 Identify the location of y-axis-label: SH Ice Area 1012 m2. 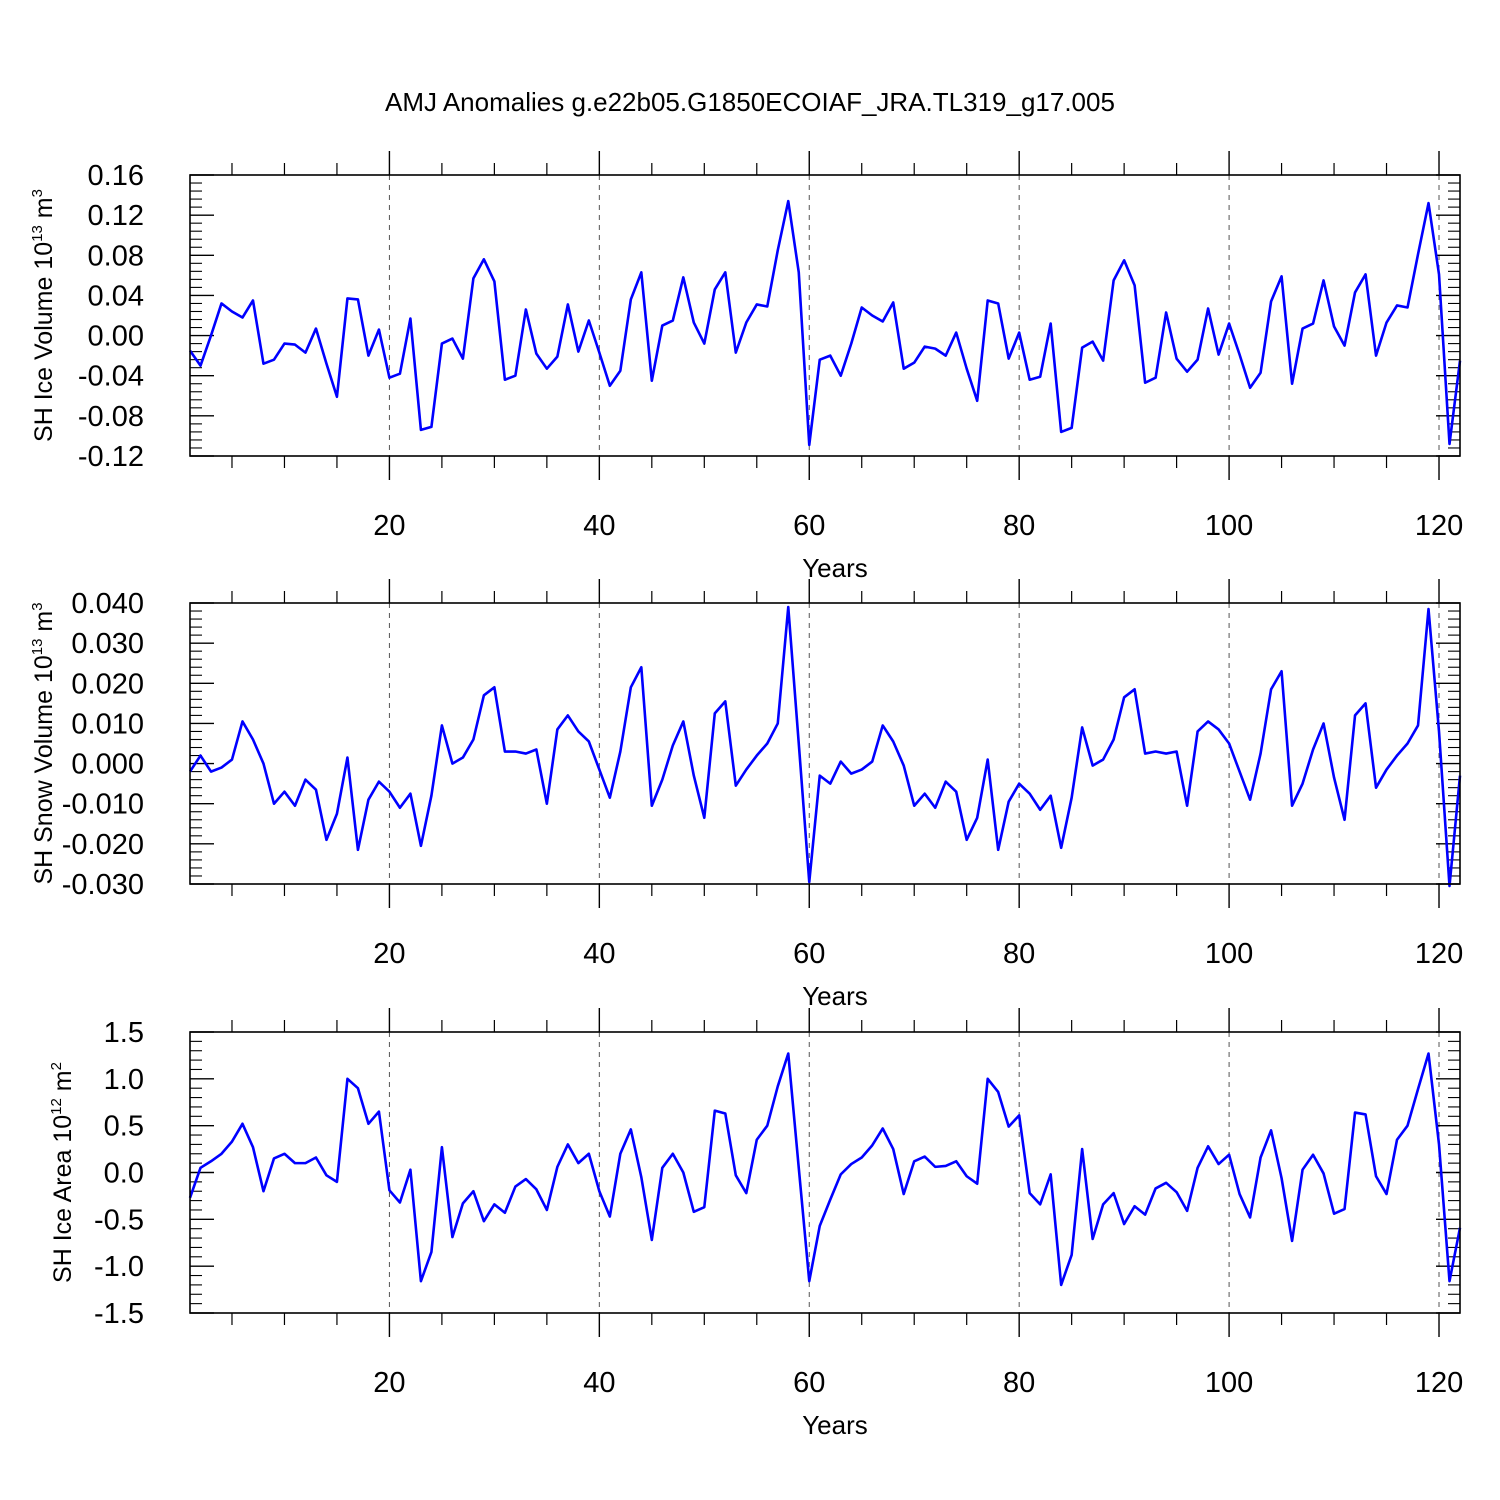
(62, 1172).